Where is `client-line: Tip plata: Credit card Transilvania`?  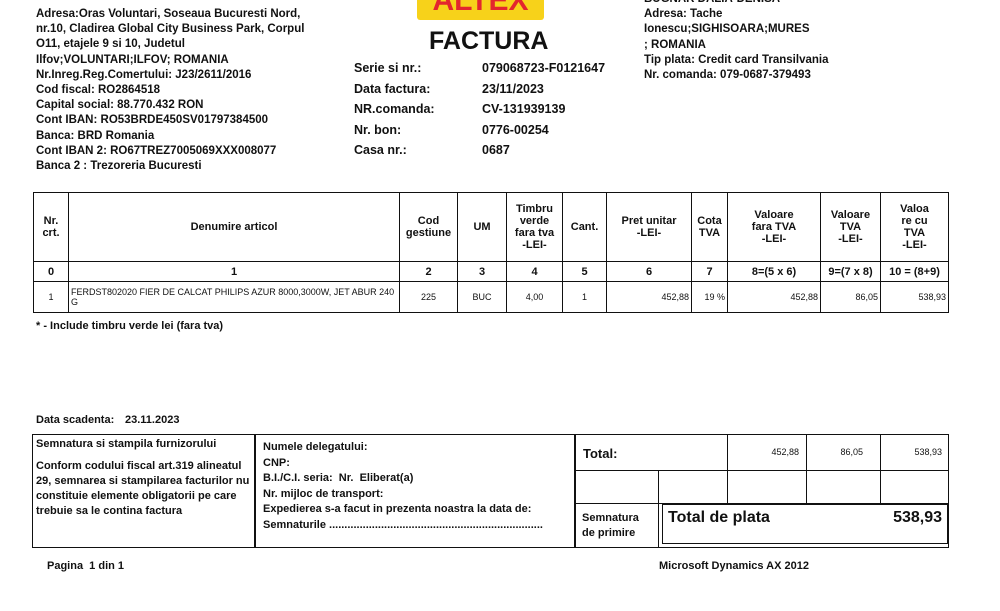
client-line: Tip plata: Credit card Transilvania is located at coordinates (736, 59).